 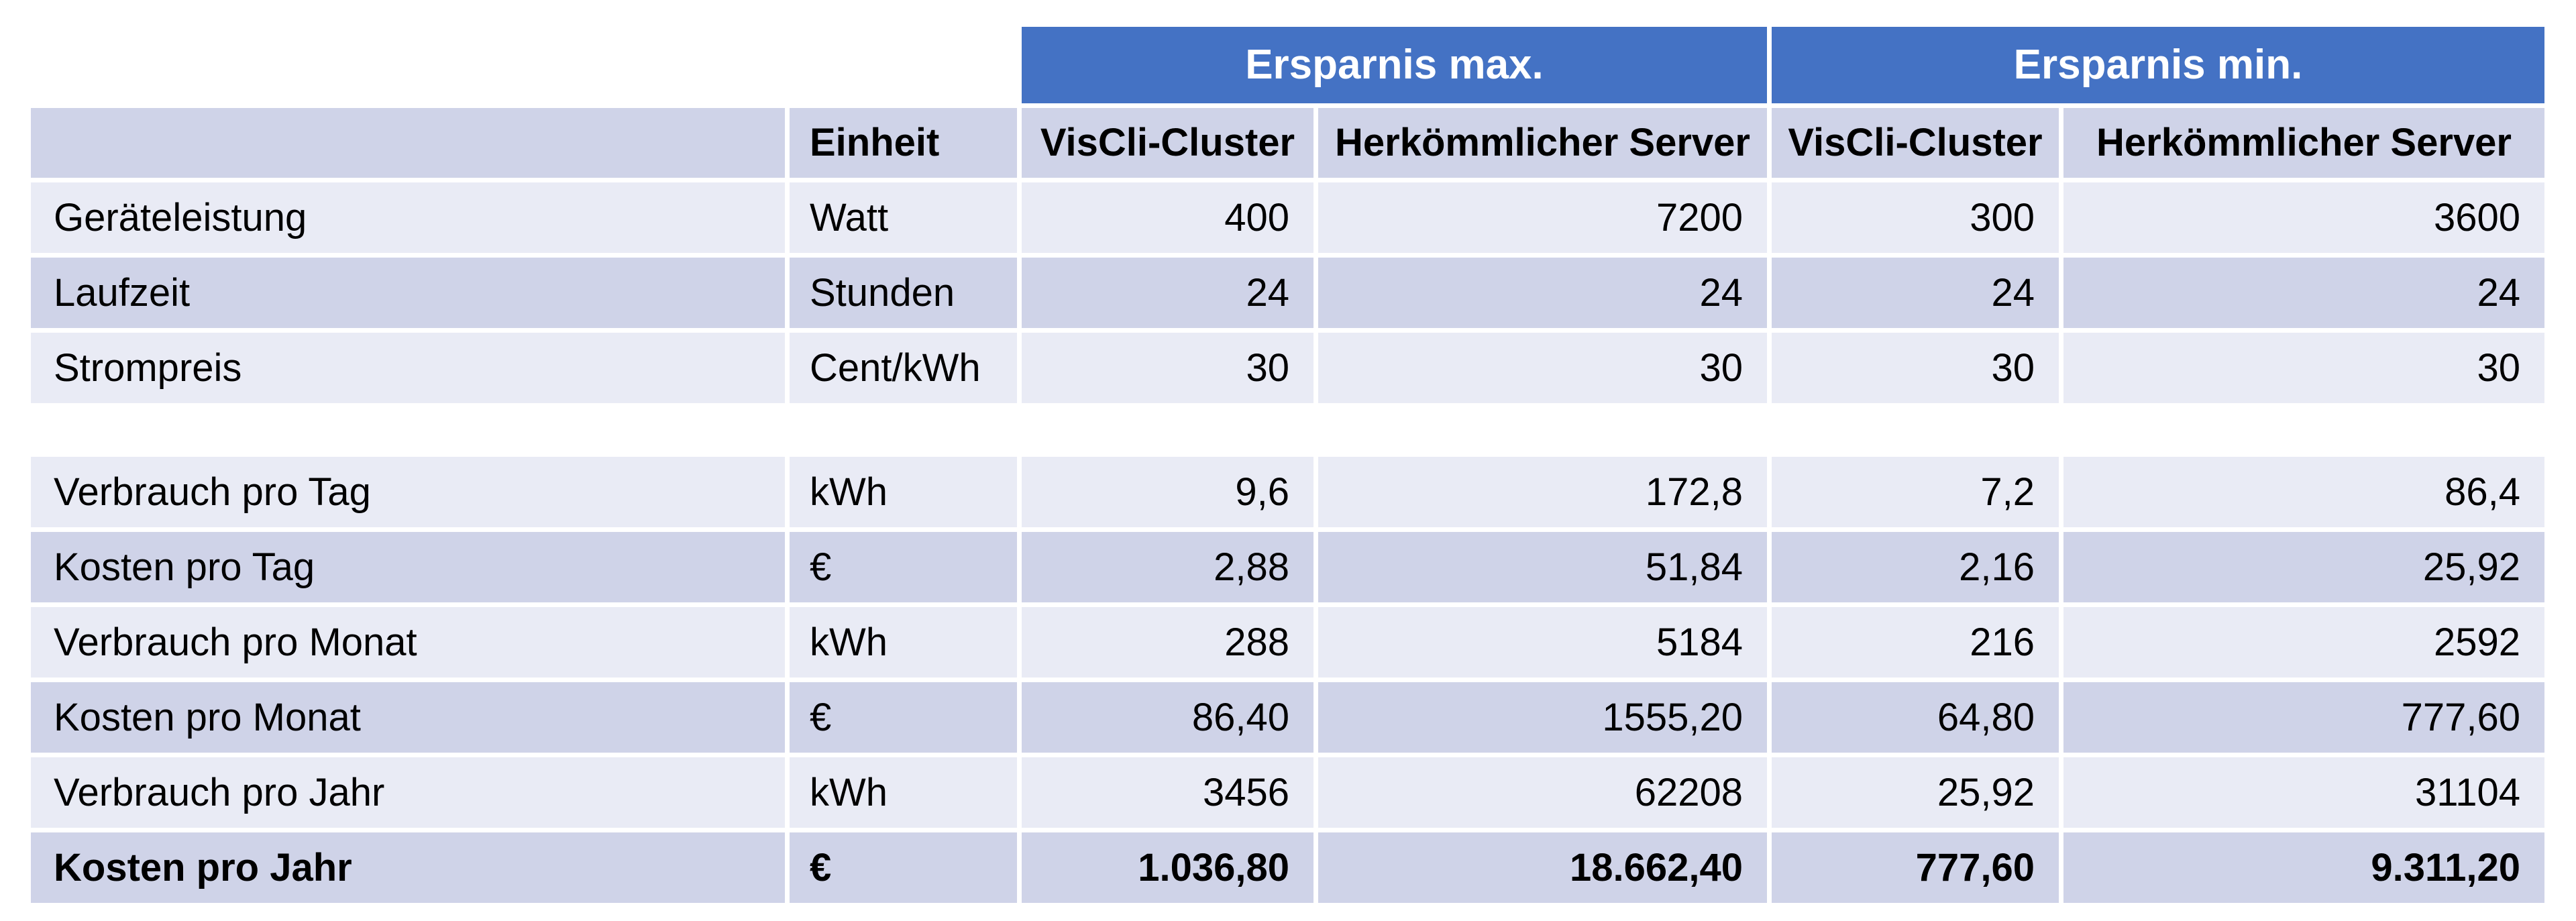 I want to click on row-label-cell: Kosten pro Jahr, so click(x=408, y=867).